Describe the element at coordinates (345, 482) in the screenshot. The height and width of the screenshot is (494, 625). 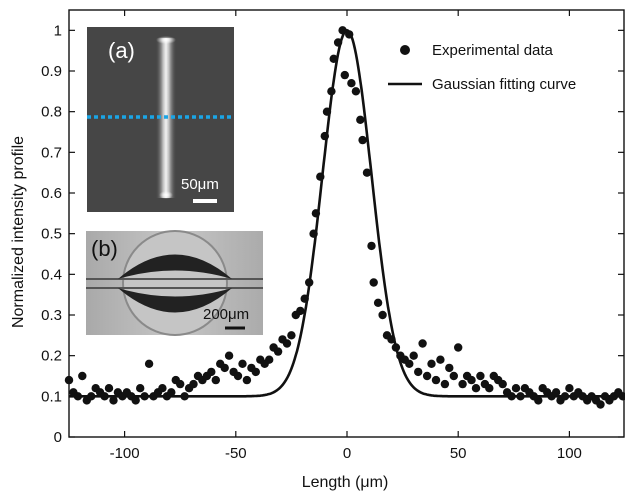
I see `x-axis-title: Length (μm)` at that location.